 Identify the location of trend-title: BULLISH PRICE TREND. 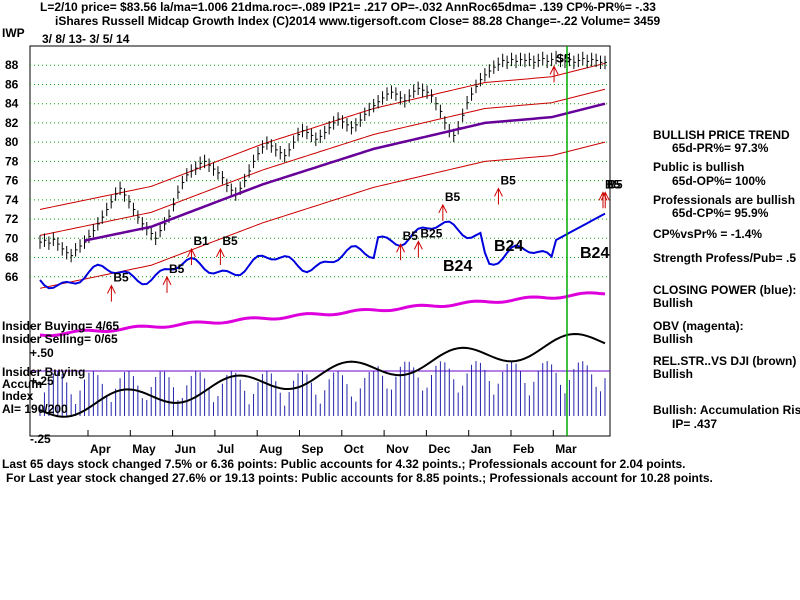
(721, 135).